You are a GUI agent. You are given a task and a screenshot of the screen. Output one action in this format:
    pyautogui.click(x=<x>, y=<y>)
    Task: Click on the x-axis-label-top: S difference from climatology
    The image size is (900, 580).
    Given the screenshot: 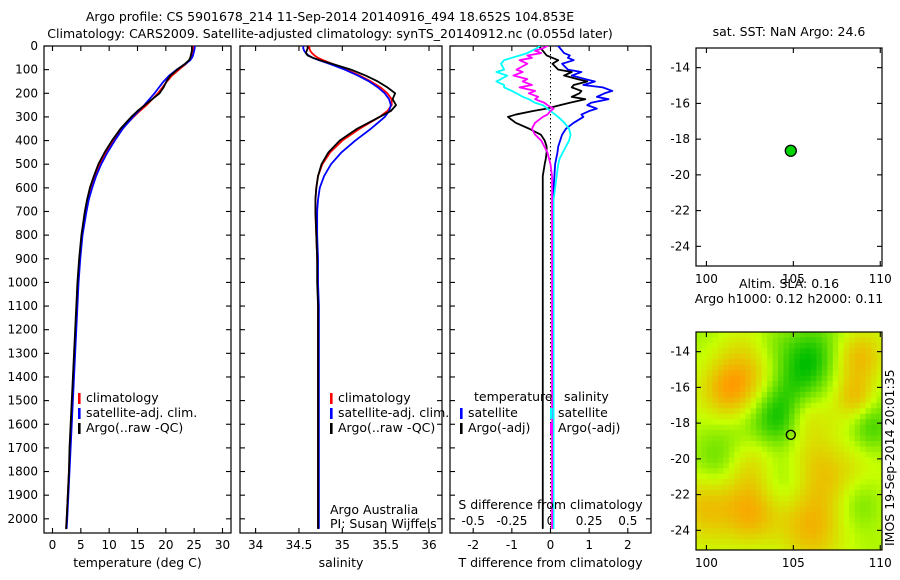 What is the action you would take?
    pyautogui.click(x=550, y=504)
    